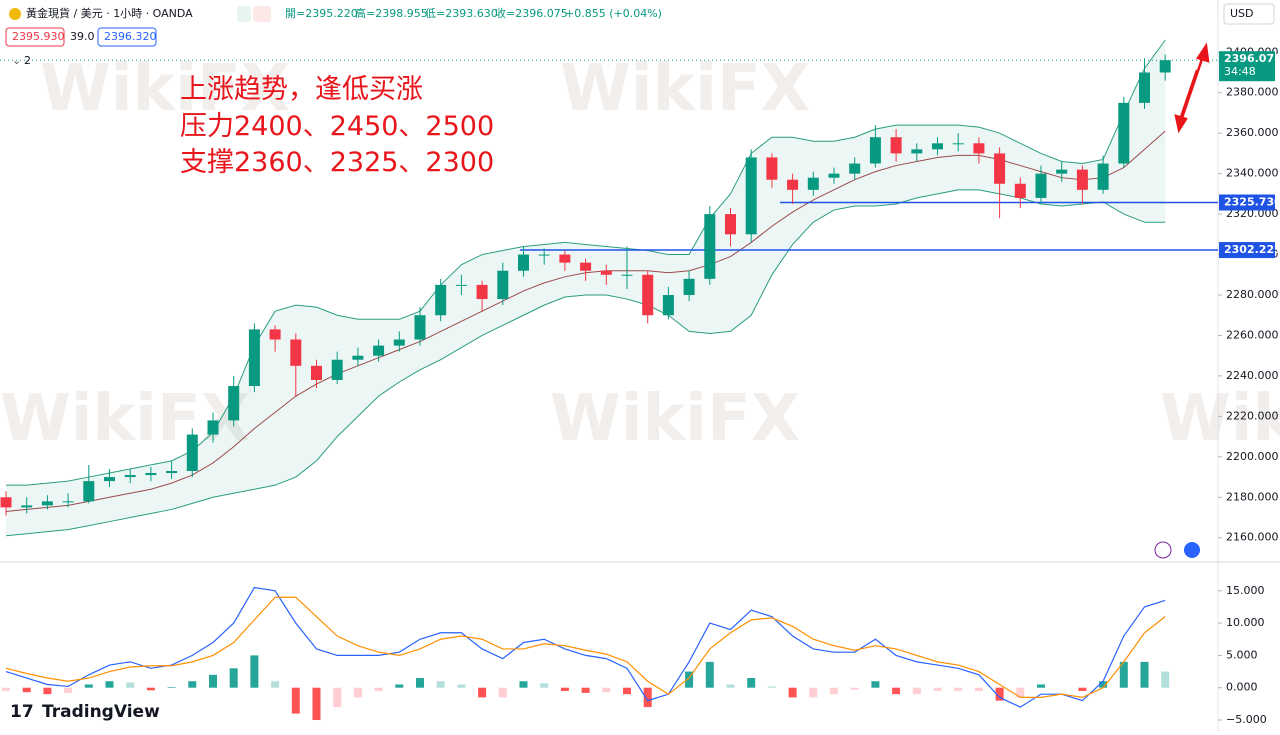  I want to click on collapse-icon: ⌄, so click(16, 60).